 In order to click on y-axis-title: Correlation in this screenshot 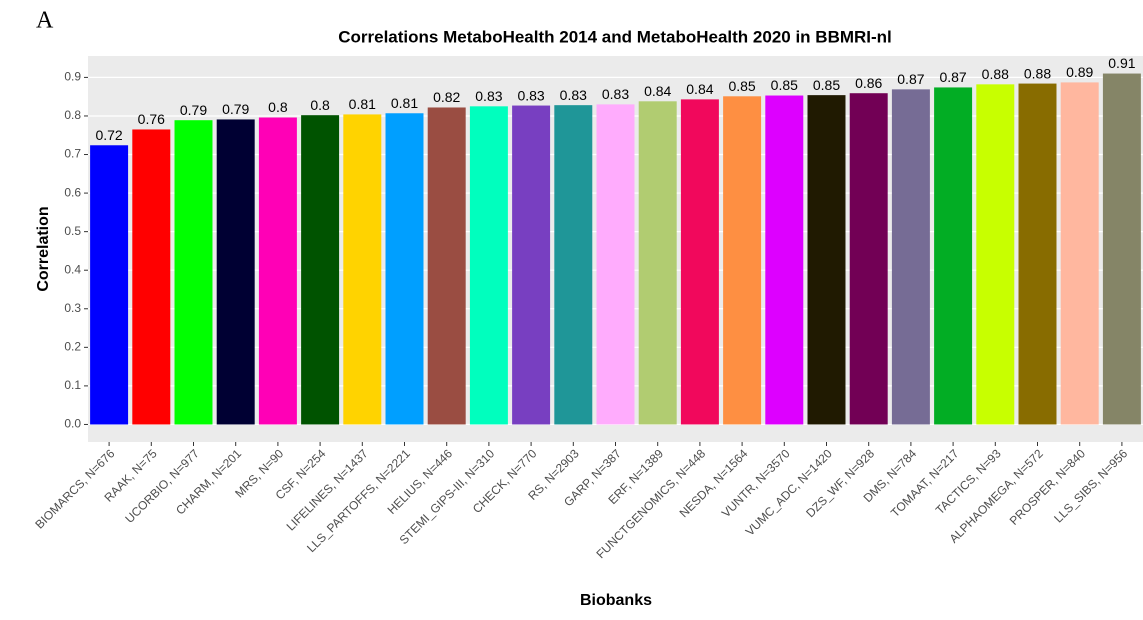, I will do `click(43, 248)`.